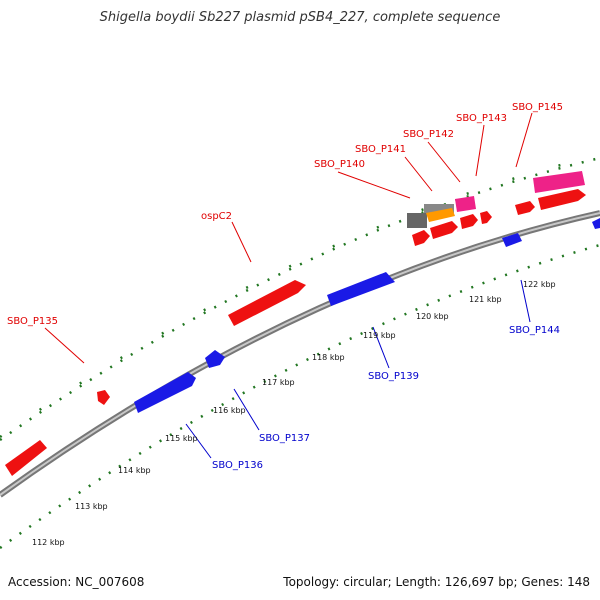  I want to click on gene-label: SBO_P145, so click(537, 107).